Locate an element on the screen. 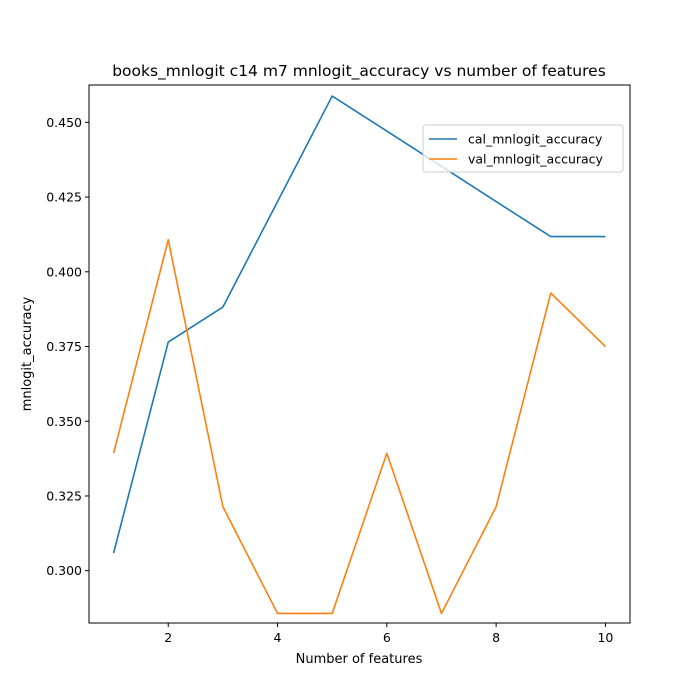 Image resolution: width=700 pixels, height=700 pixels. y-tick-label: 0.350 is located at coordinates (64, 421).